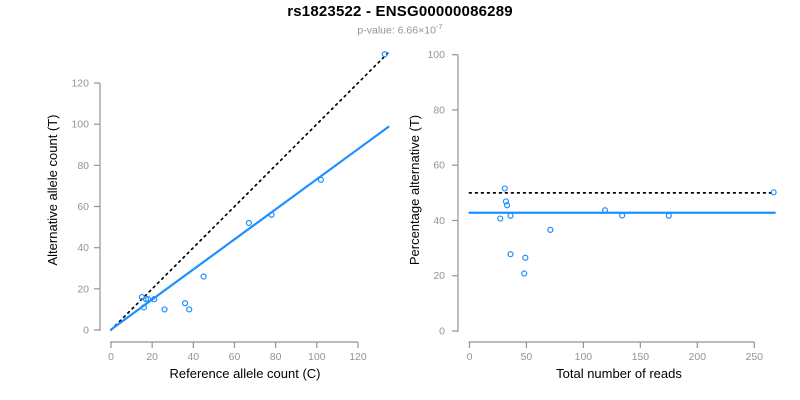  I want to click on pvalue-subtitle: p-value: 6.66×10-7, so click(400, 29).